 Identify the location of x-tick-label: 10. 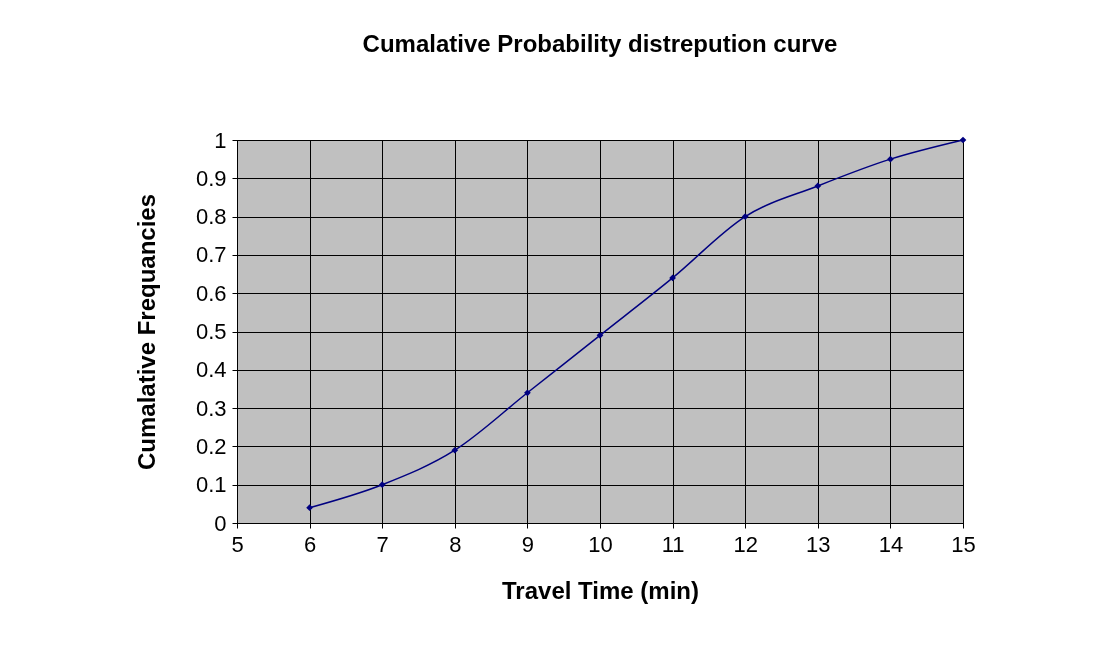
(600, 544).